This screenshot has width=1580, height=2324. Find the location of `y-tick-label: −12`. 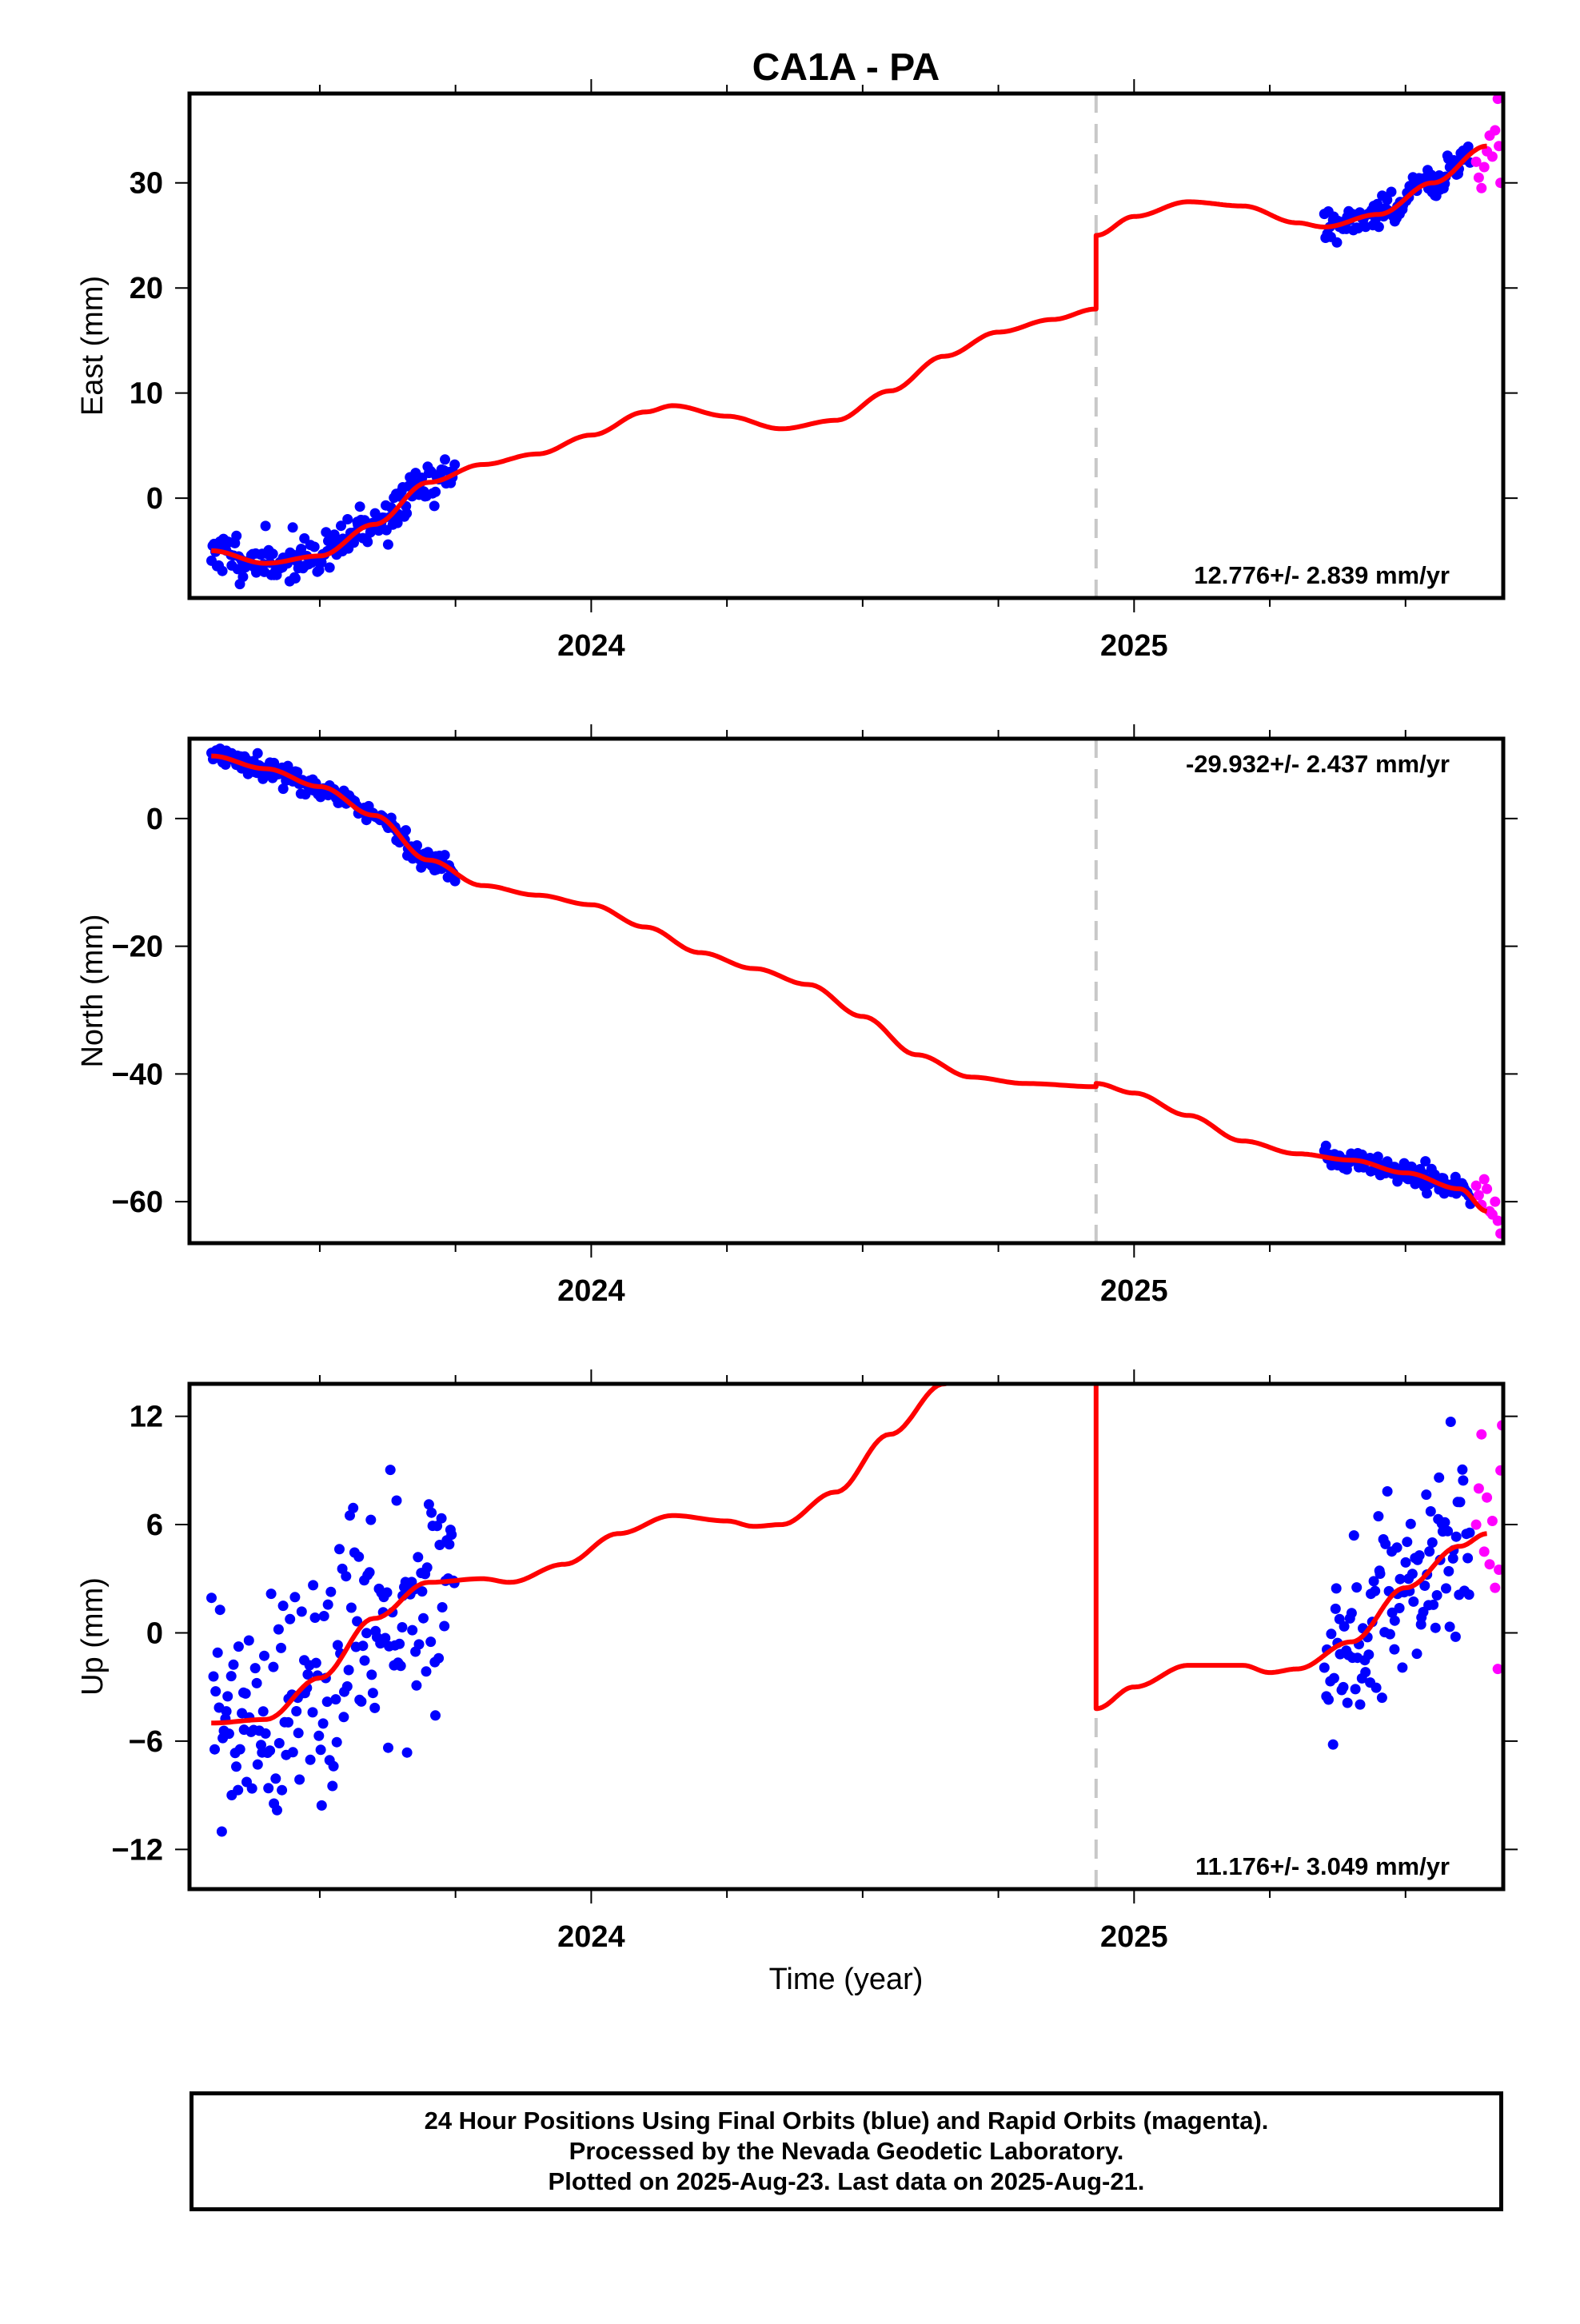

y-tick-label: −12 is located at coordinates (138, 1850).